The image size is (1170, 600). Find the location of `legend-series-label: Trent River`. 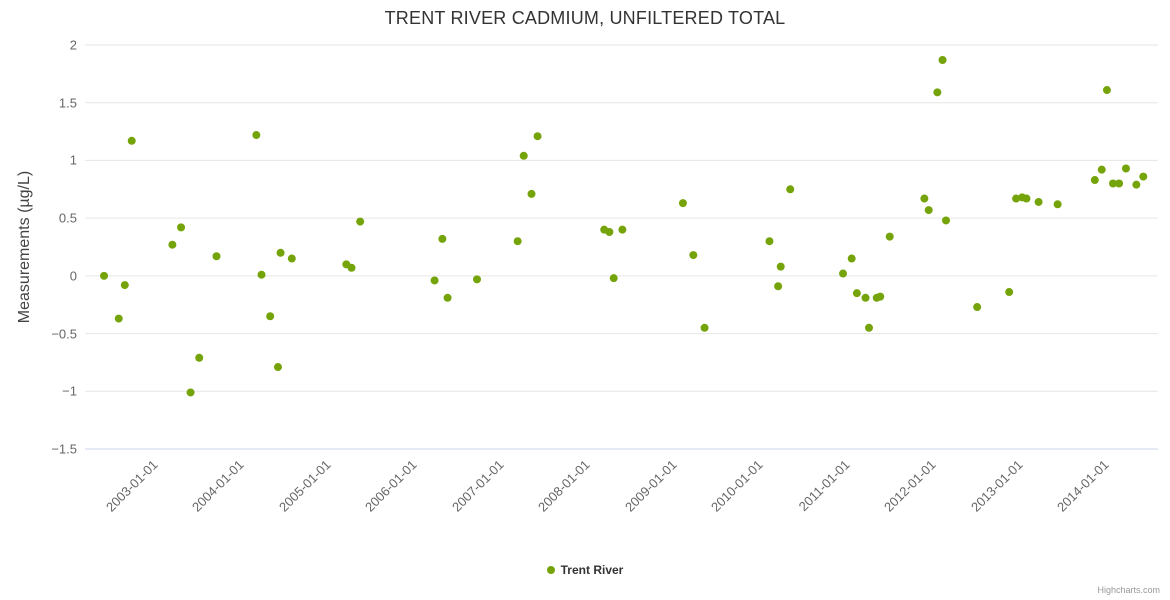

legend-series-label: Trent River is located at coordinates (592, 570).